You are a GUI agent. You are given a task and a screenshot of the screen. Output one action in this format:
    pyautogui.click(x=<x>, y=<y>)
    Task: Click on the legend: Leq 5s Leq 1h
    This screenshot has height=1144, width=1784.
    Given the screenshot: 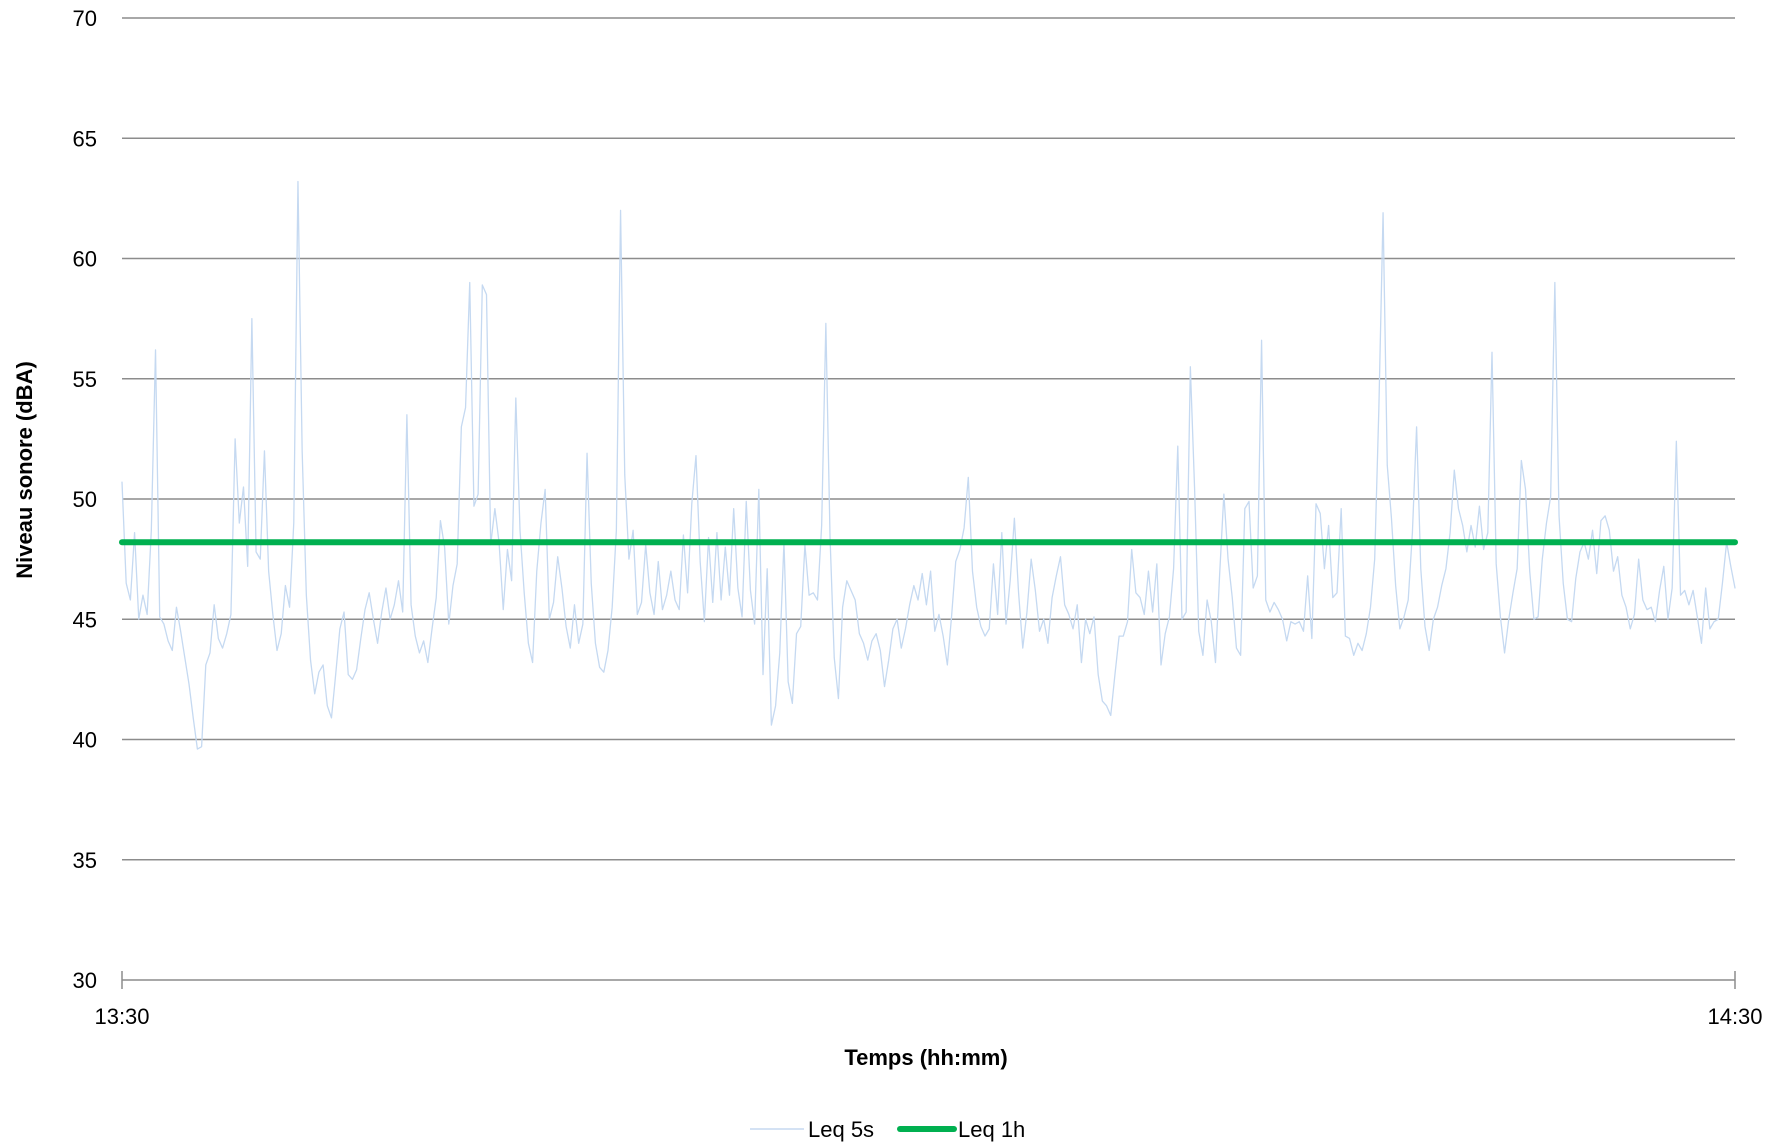 What is the action you would take?
    pyautogui.click(x=887, y=1129)
    